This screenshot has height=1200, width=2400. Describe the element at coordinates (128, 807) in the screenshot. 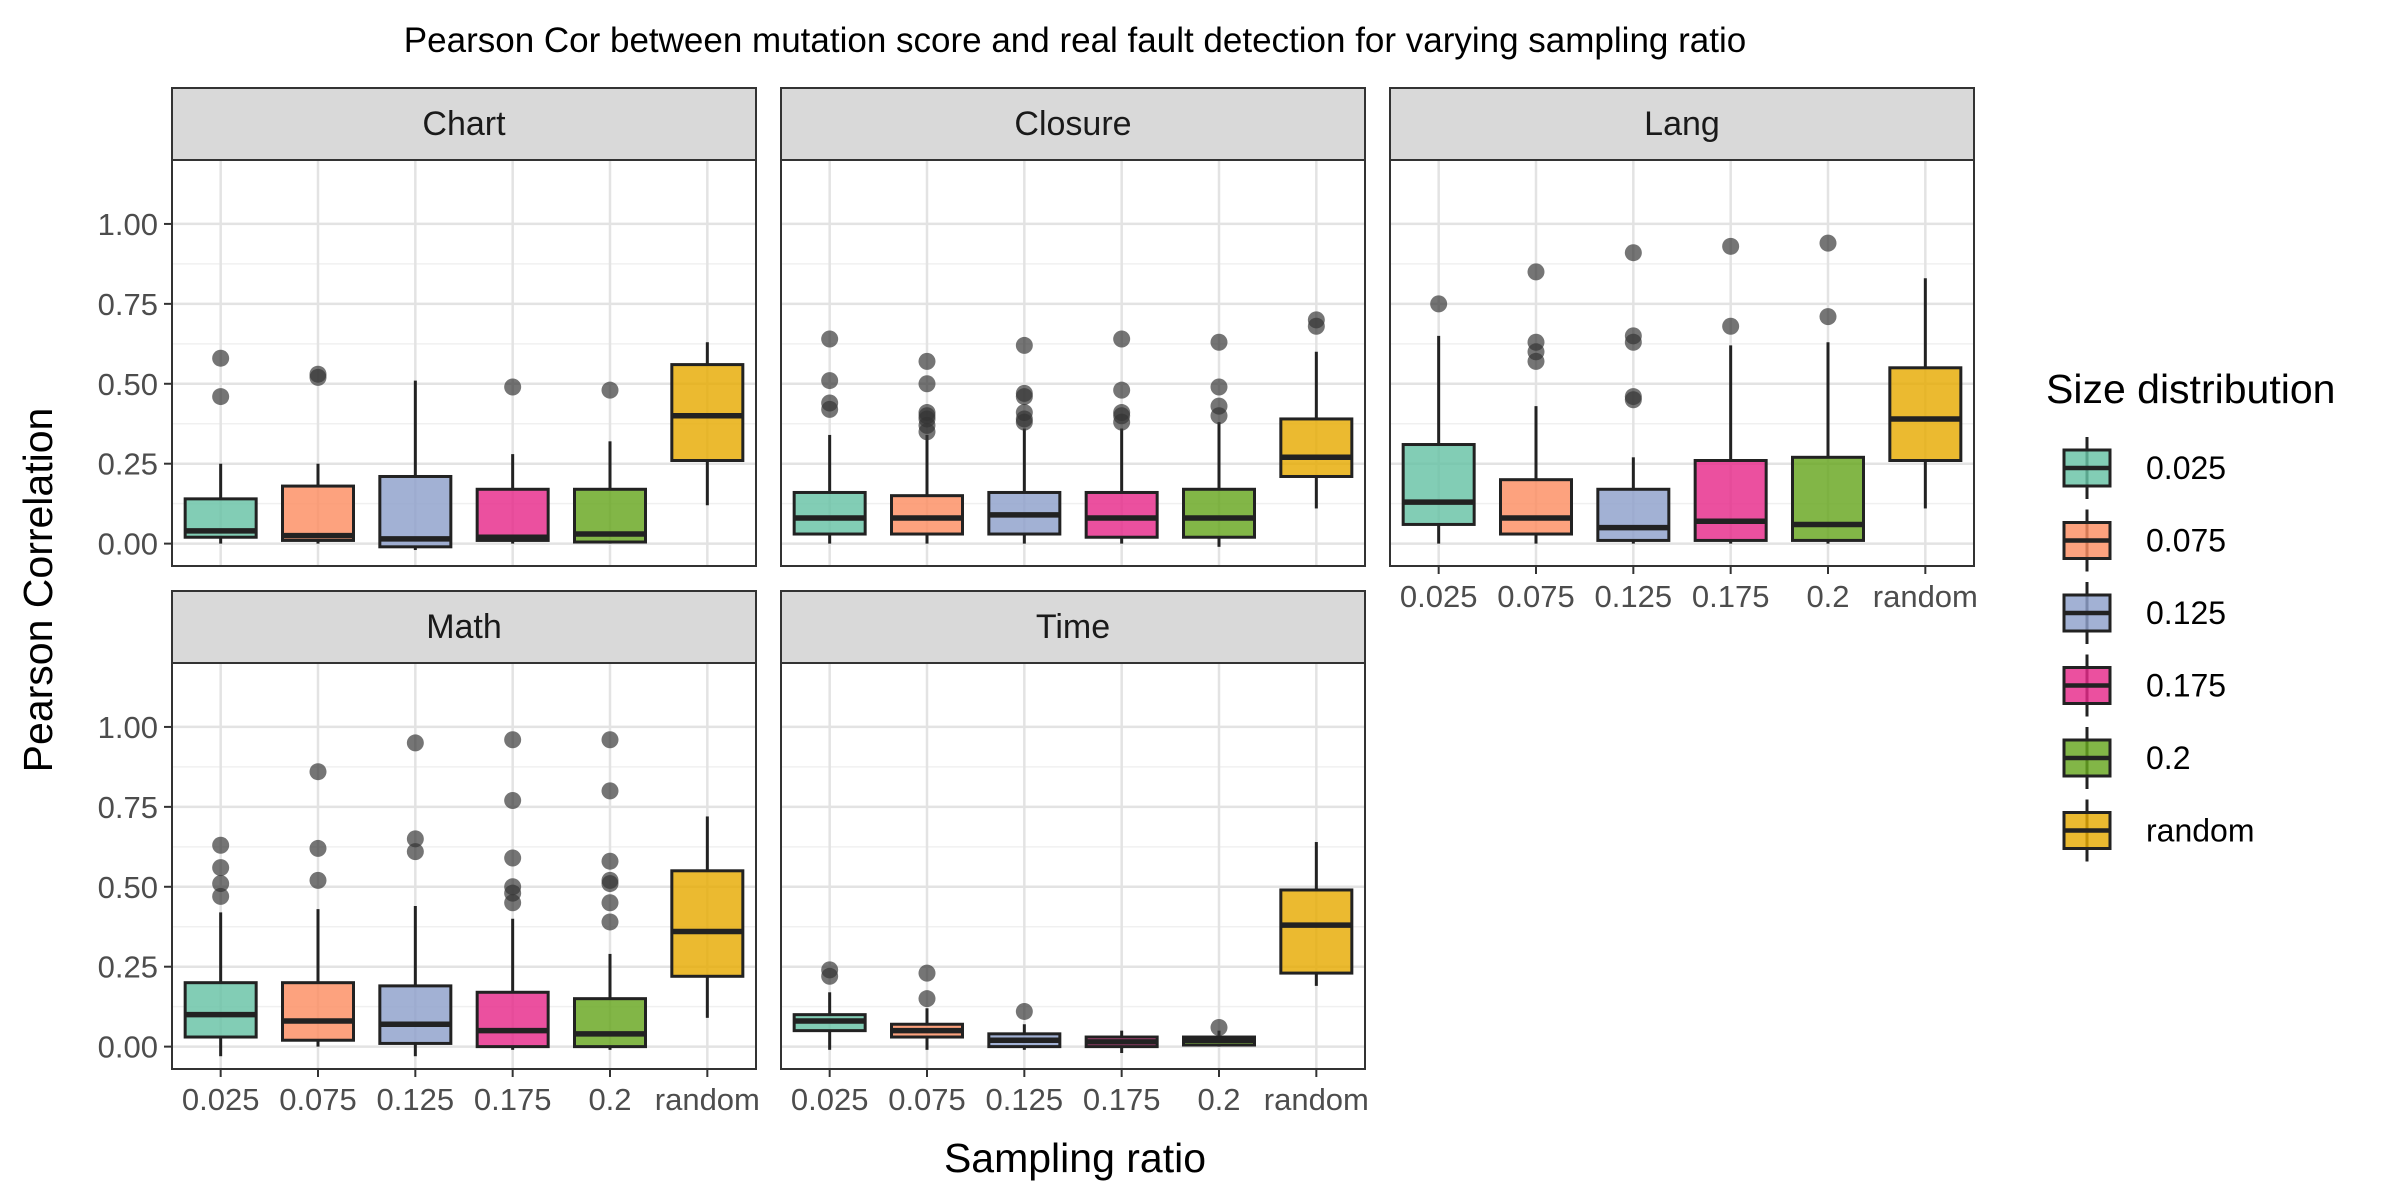

I see `y-tick-label: 0.75` at that location.